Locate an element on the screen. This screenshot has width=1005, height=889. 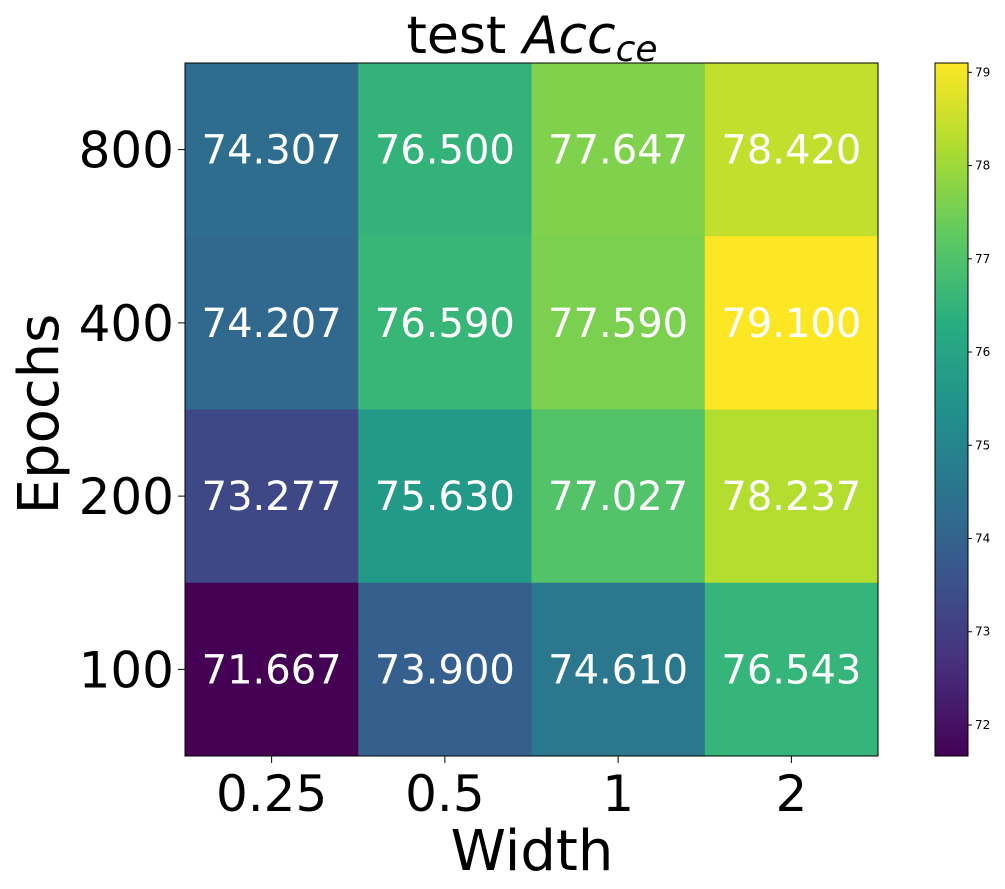
cell-value-label: 76.543 is located at coordinates (791, 670).